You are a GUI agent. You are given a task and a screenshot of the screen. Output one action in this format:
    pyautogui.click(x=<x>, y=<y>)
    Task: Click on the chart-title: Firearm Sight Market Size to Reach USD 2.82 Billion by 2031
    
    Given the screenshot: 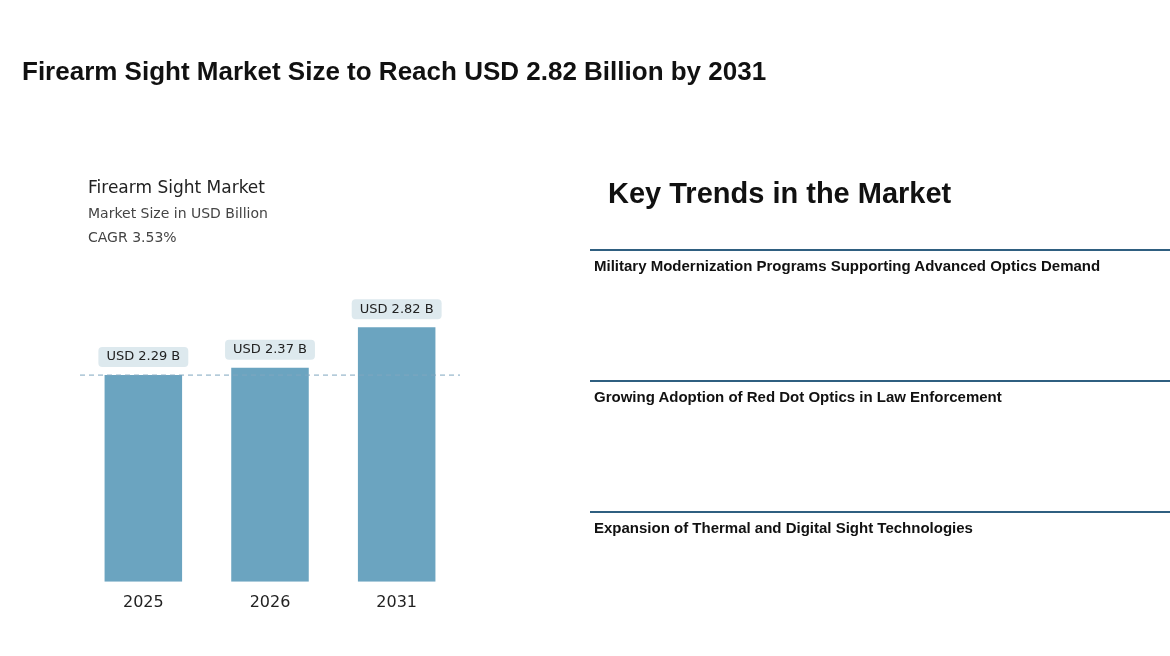 What is the action you would take?
    pyautogui.click(x=394, y=71)
    